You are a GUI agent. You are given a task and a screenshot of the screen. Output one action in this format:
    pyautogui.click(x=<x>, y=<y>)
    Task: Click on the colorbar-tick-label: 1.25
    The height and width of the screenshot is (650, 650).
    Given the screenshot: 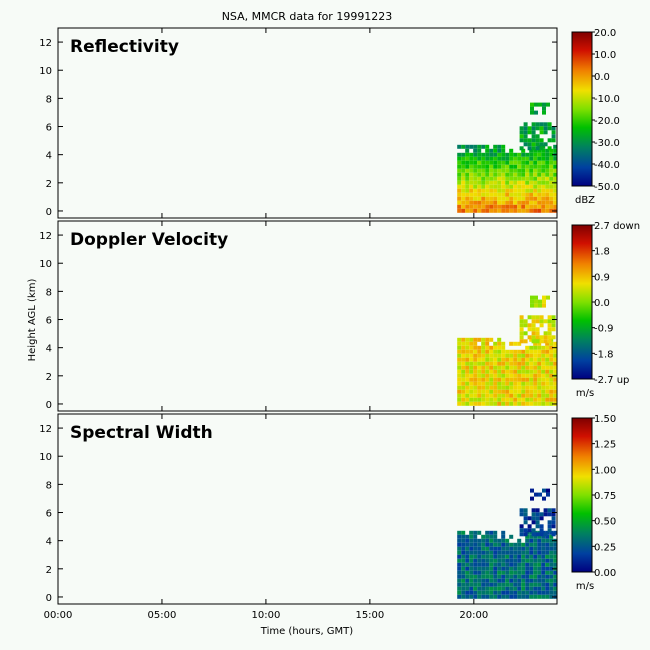 What is the action you would take?
    pyautogui.click(x=605, y=445)
    